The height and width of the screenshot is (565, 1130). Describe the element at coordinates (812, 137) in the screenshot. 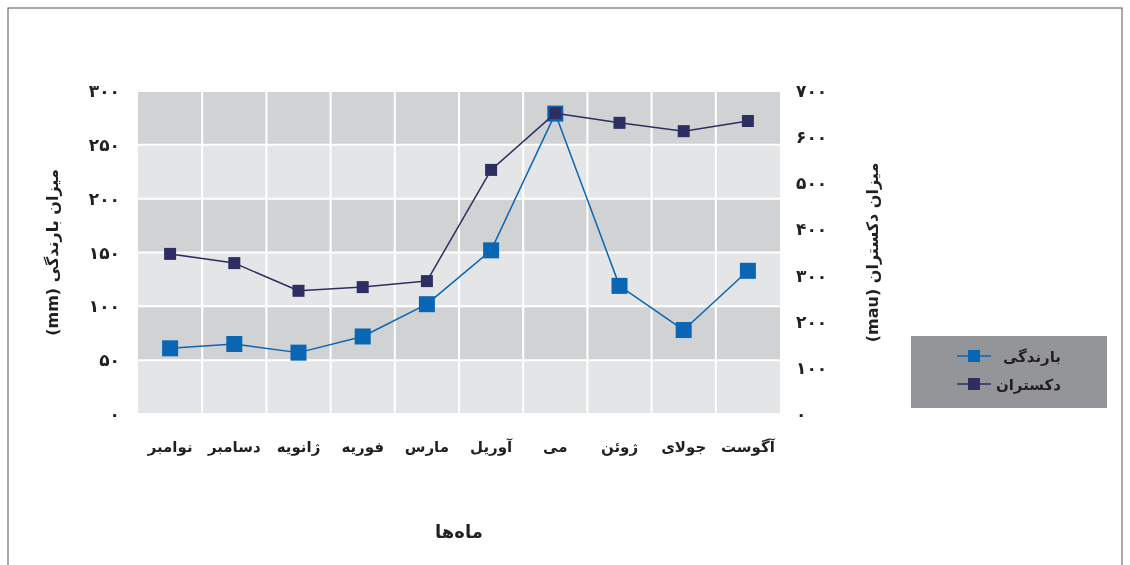

I see `y2-tick-label: ۶۰۰` at that location.